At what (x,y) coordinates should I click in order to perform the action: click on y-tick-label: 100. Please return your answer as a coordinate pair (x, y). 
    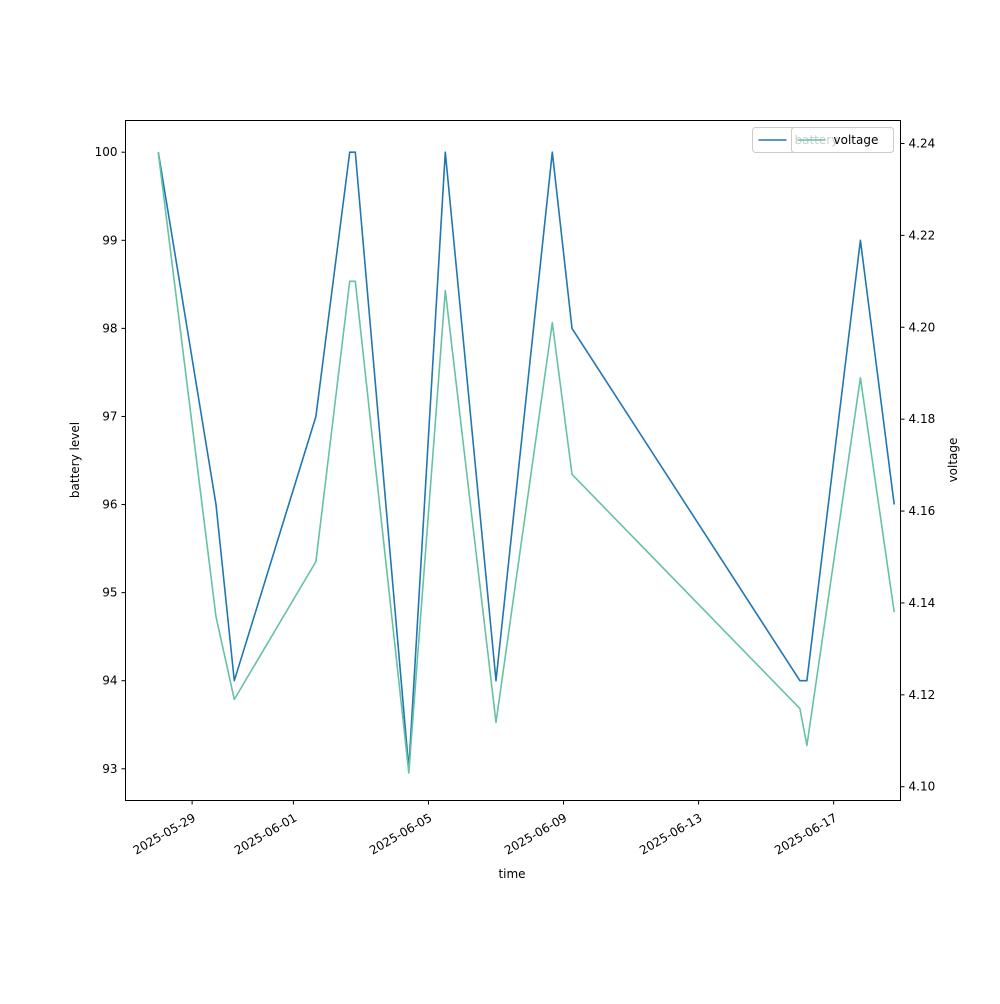
    Looking at the image, I should click on (106, 152).